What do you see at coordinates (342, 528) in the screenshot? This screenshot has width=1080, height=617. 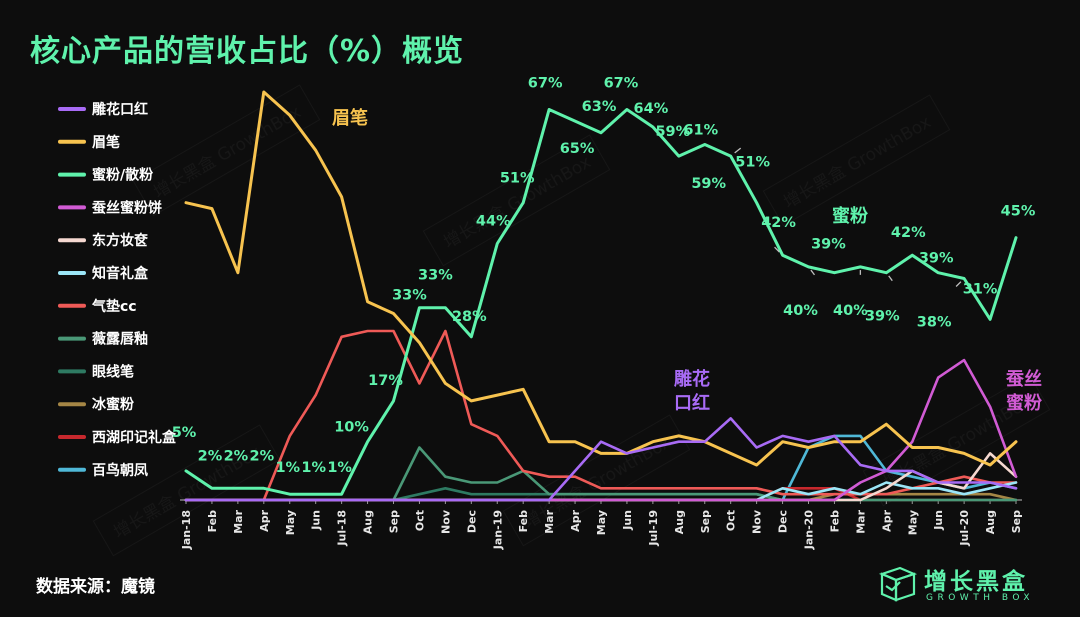 I see `x-tick-label: Jul-18` at bounding box center [342, 528].